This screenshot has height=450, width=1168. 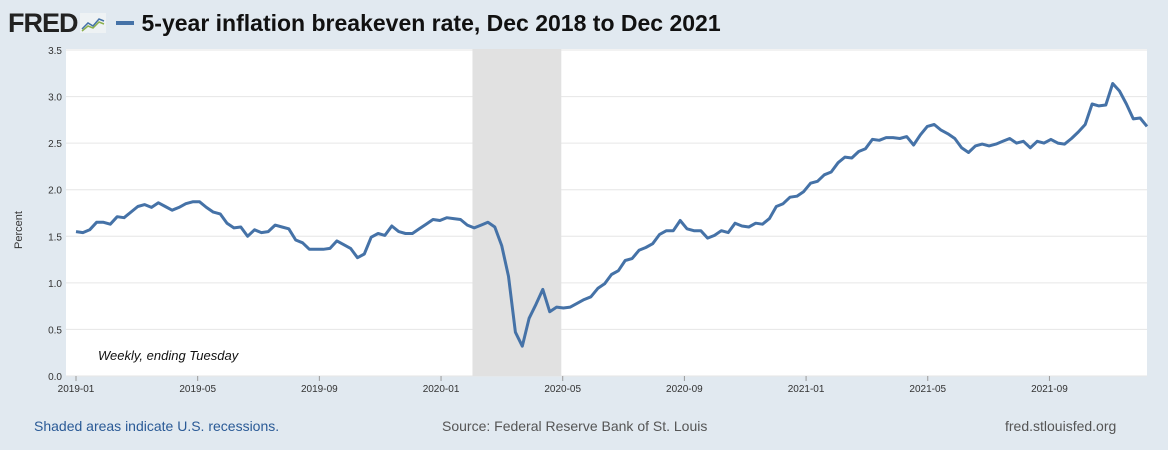 I want to click on x-tick-label: 2019-09, so click(x=319, y=389).